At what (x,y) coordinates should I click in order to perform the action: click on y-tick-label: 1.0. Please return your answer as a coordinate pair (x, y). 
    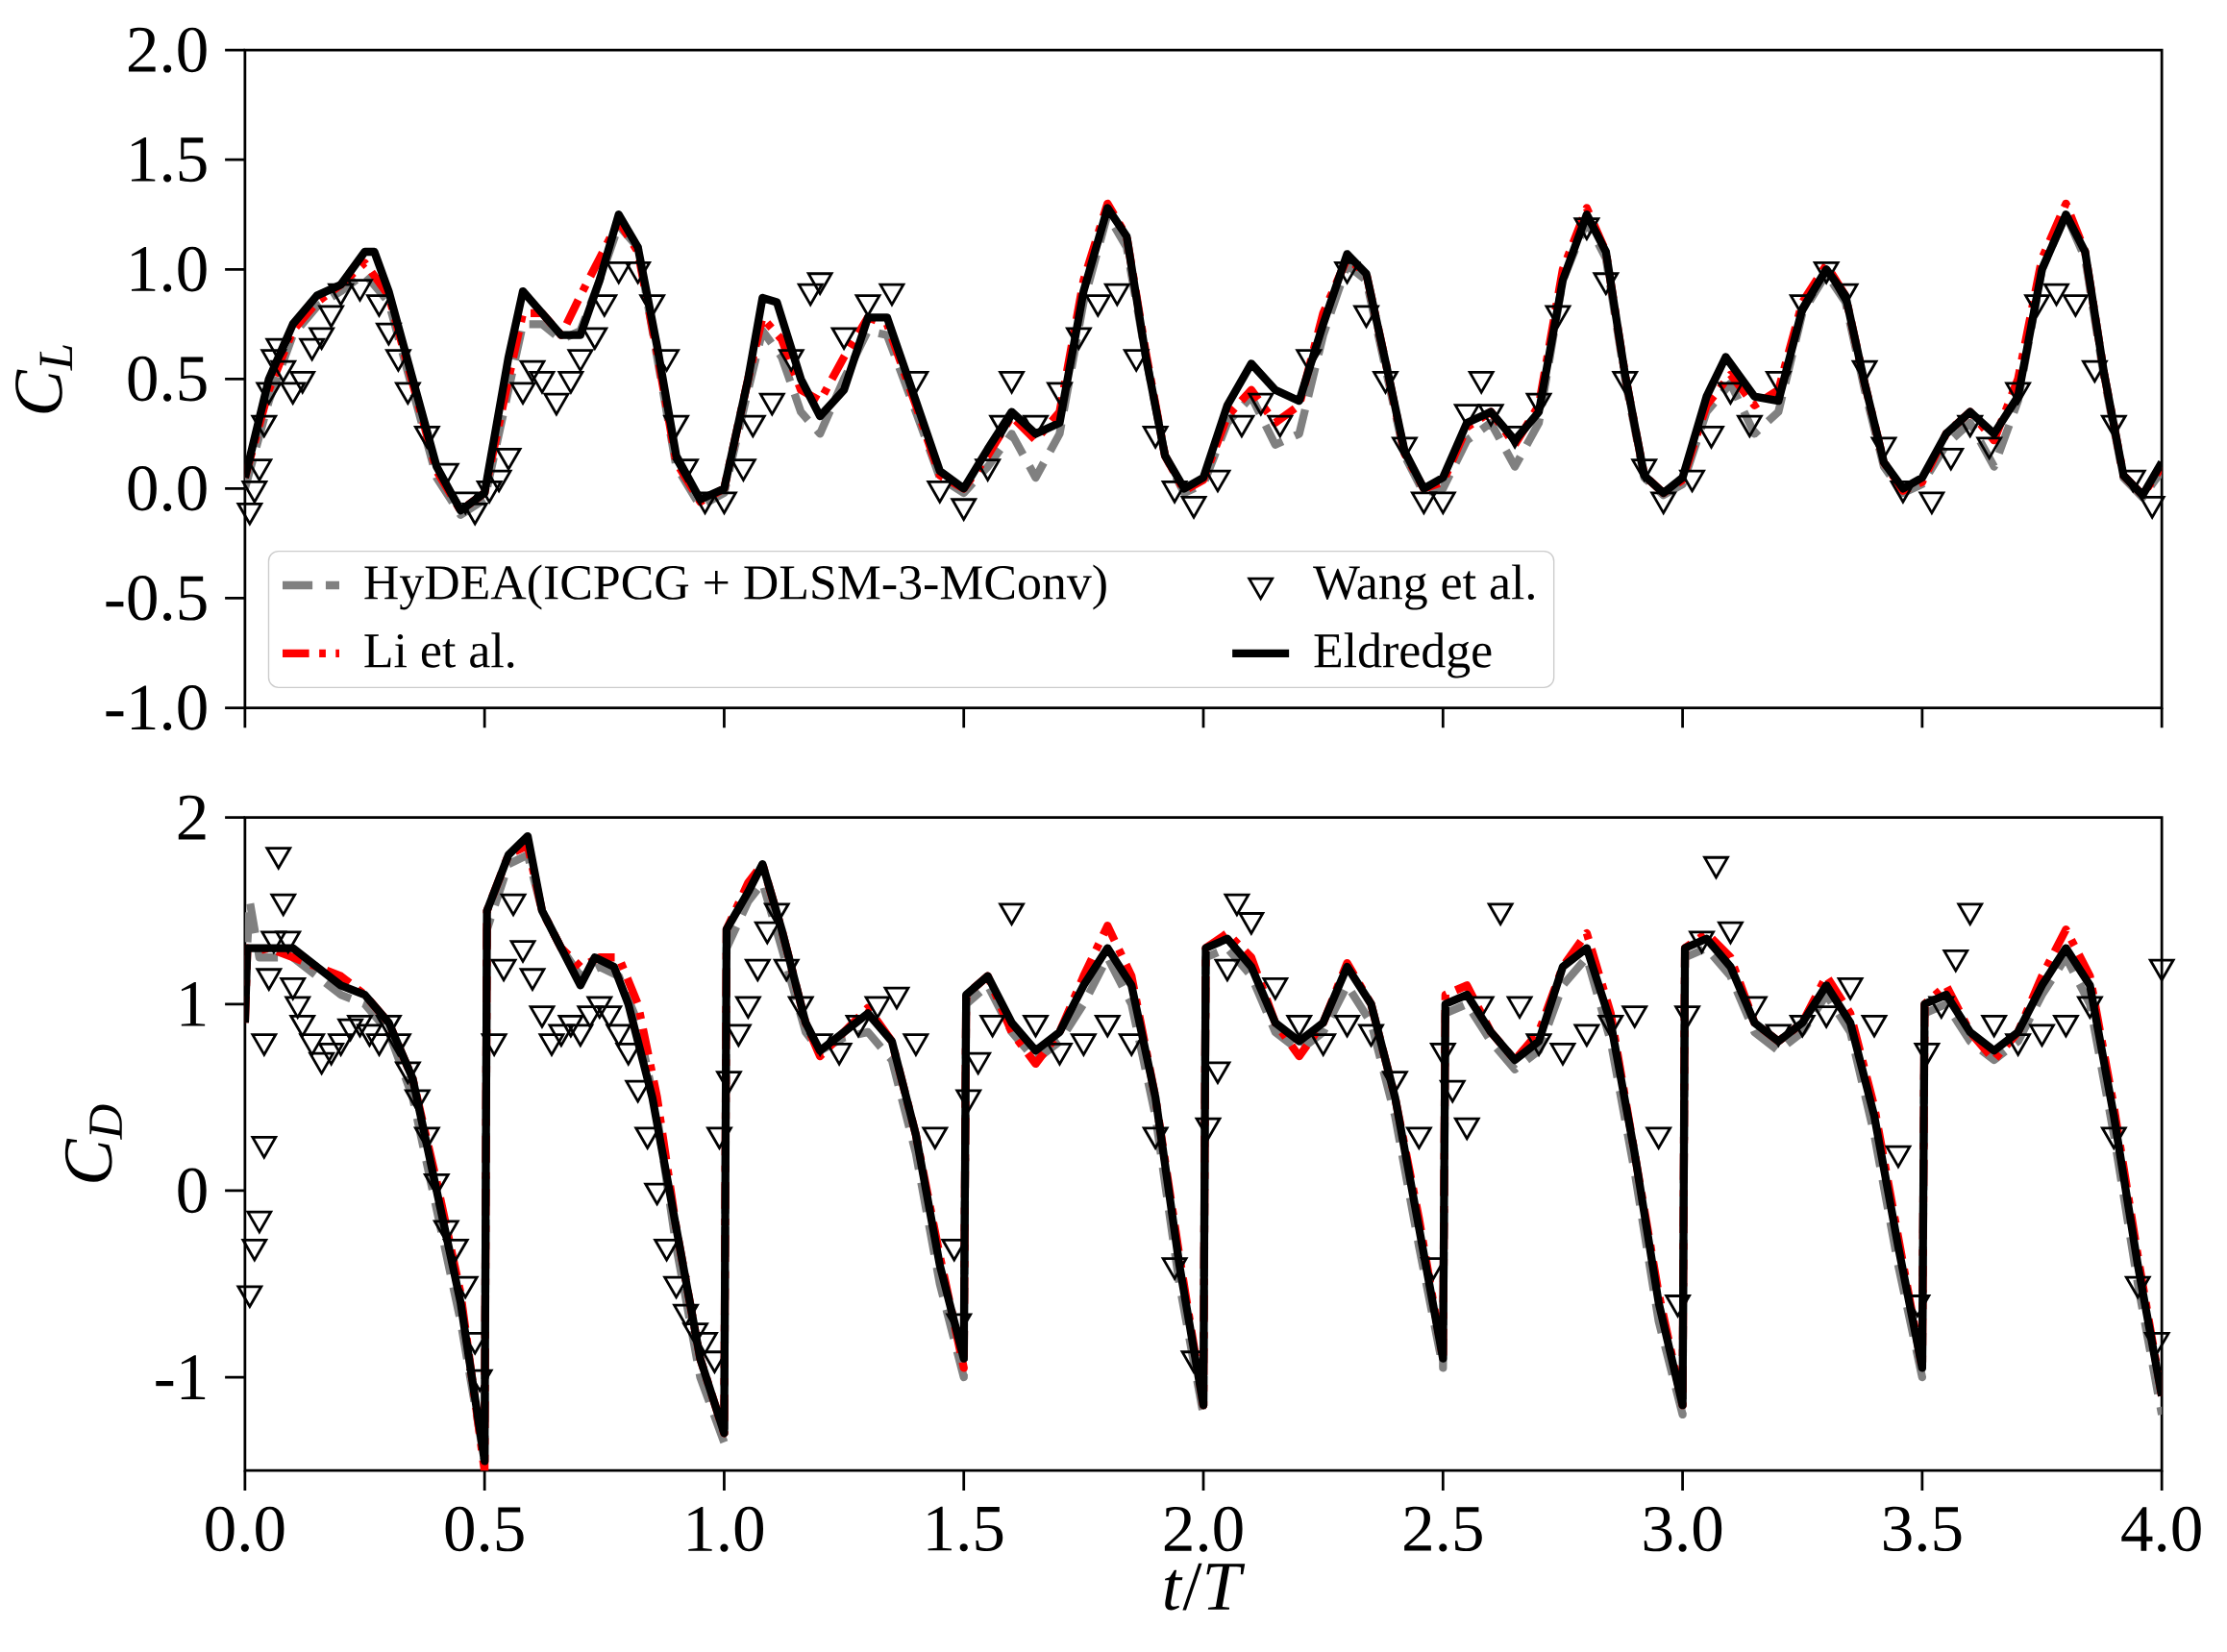
    Looking at the image, I should click on (169, 269).